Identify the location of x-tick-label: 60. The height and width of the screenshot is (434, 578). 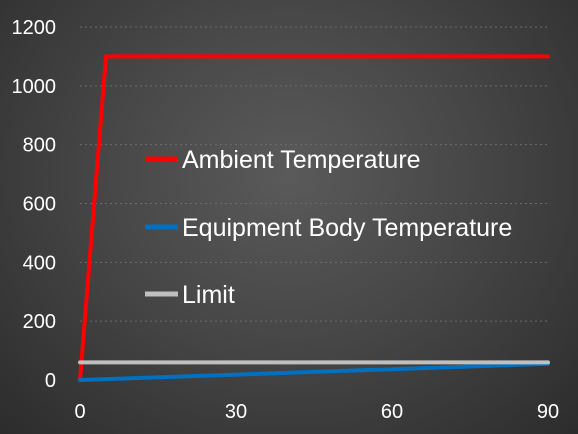
(392, 412).